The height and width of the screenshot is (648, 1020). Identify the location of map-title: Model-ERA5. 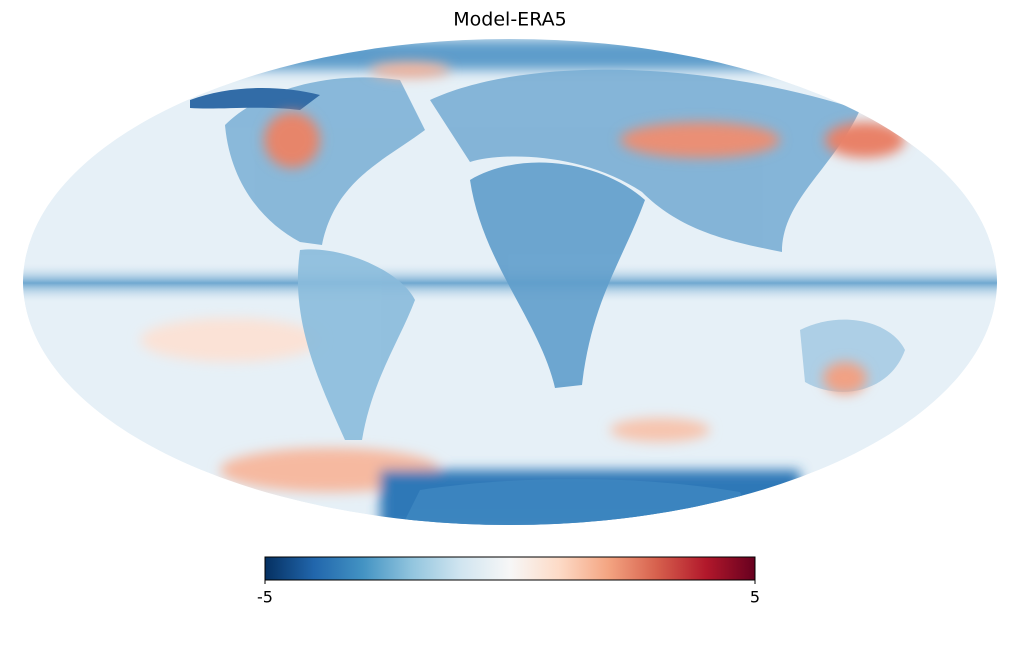
(509, 20).